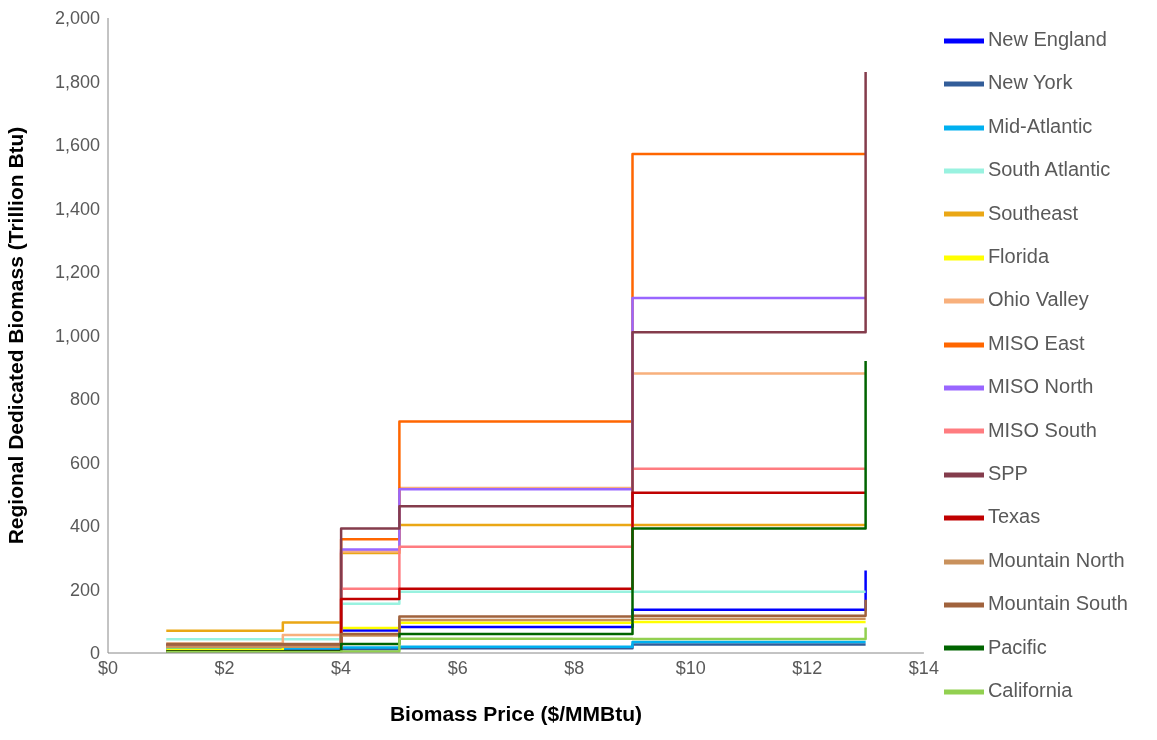 This screenshot has height=740, width=1157. I want to click on y-tick-label: 1,800, so click(77, 81).